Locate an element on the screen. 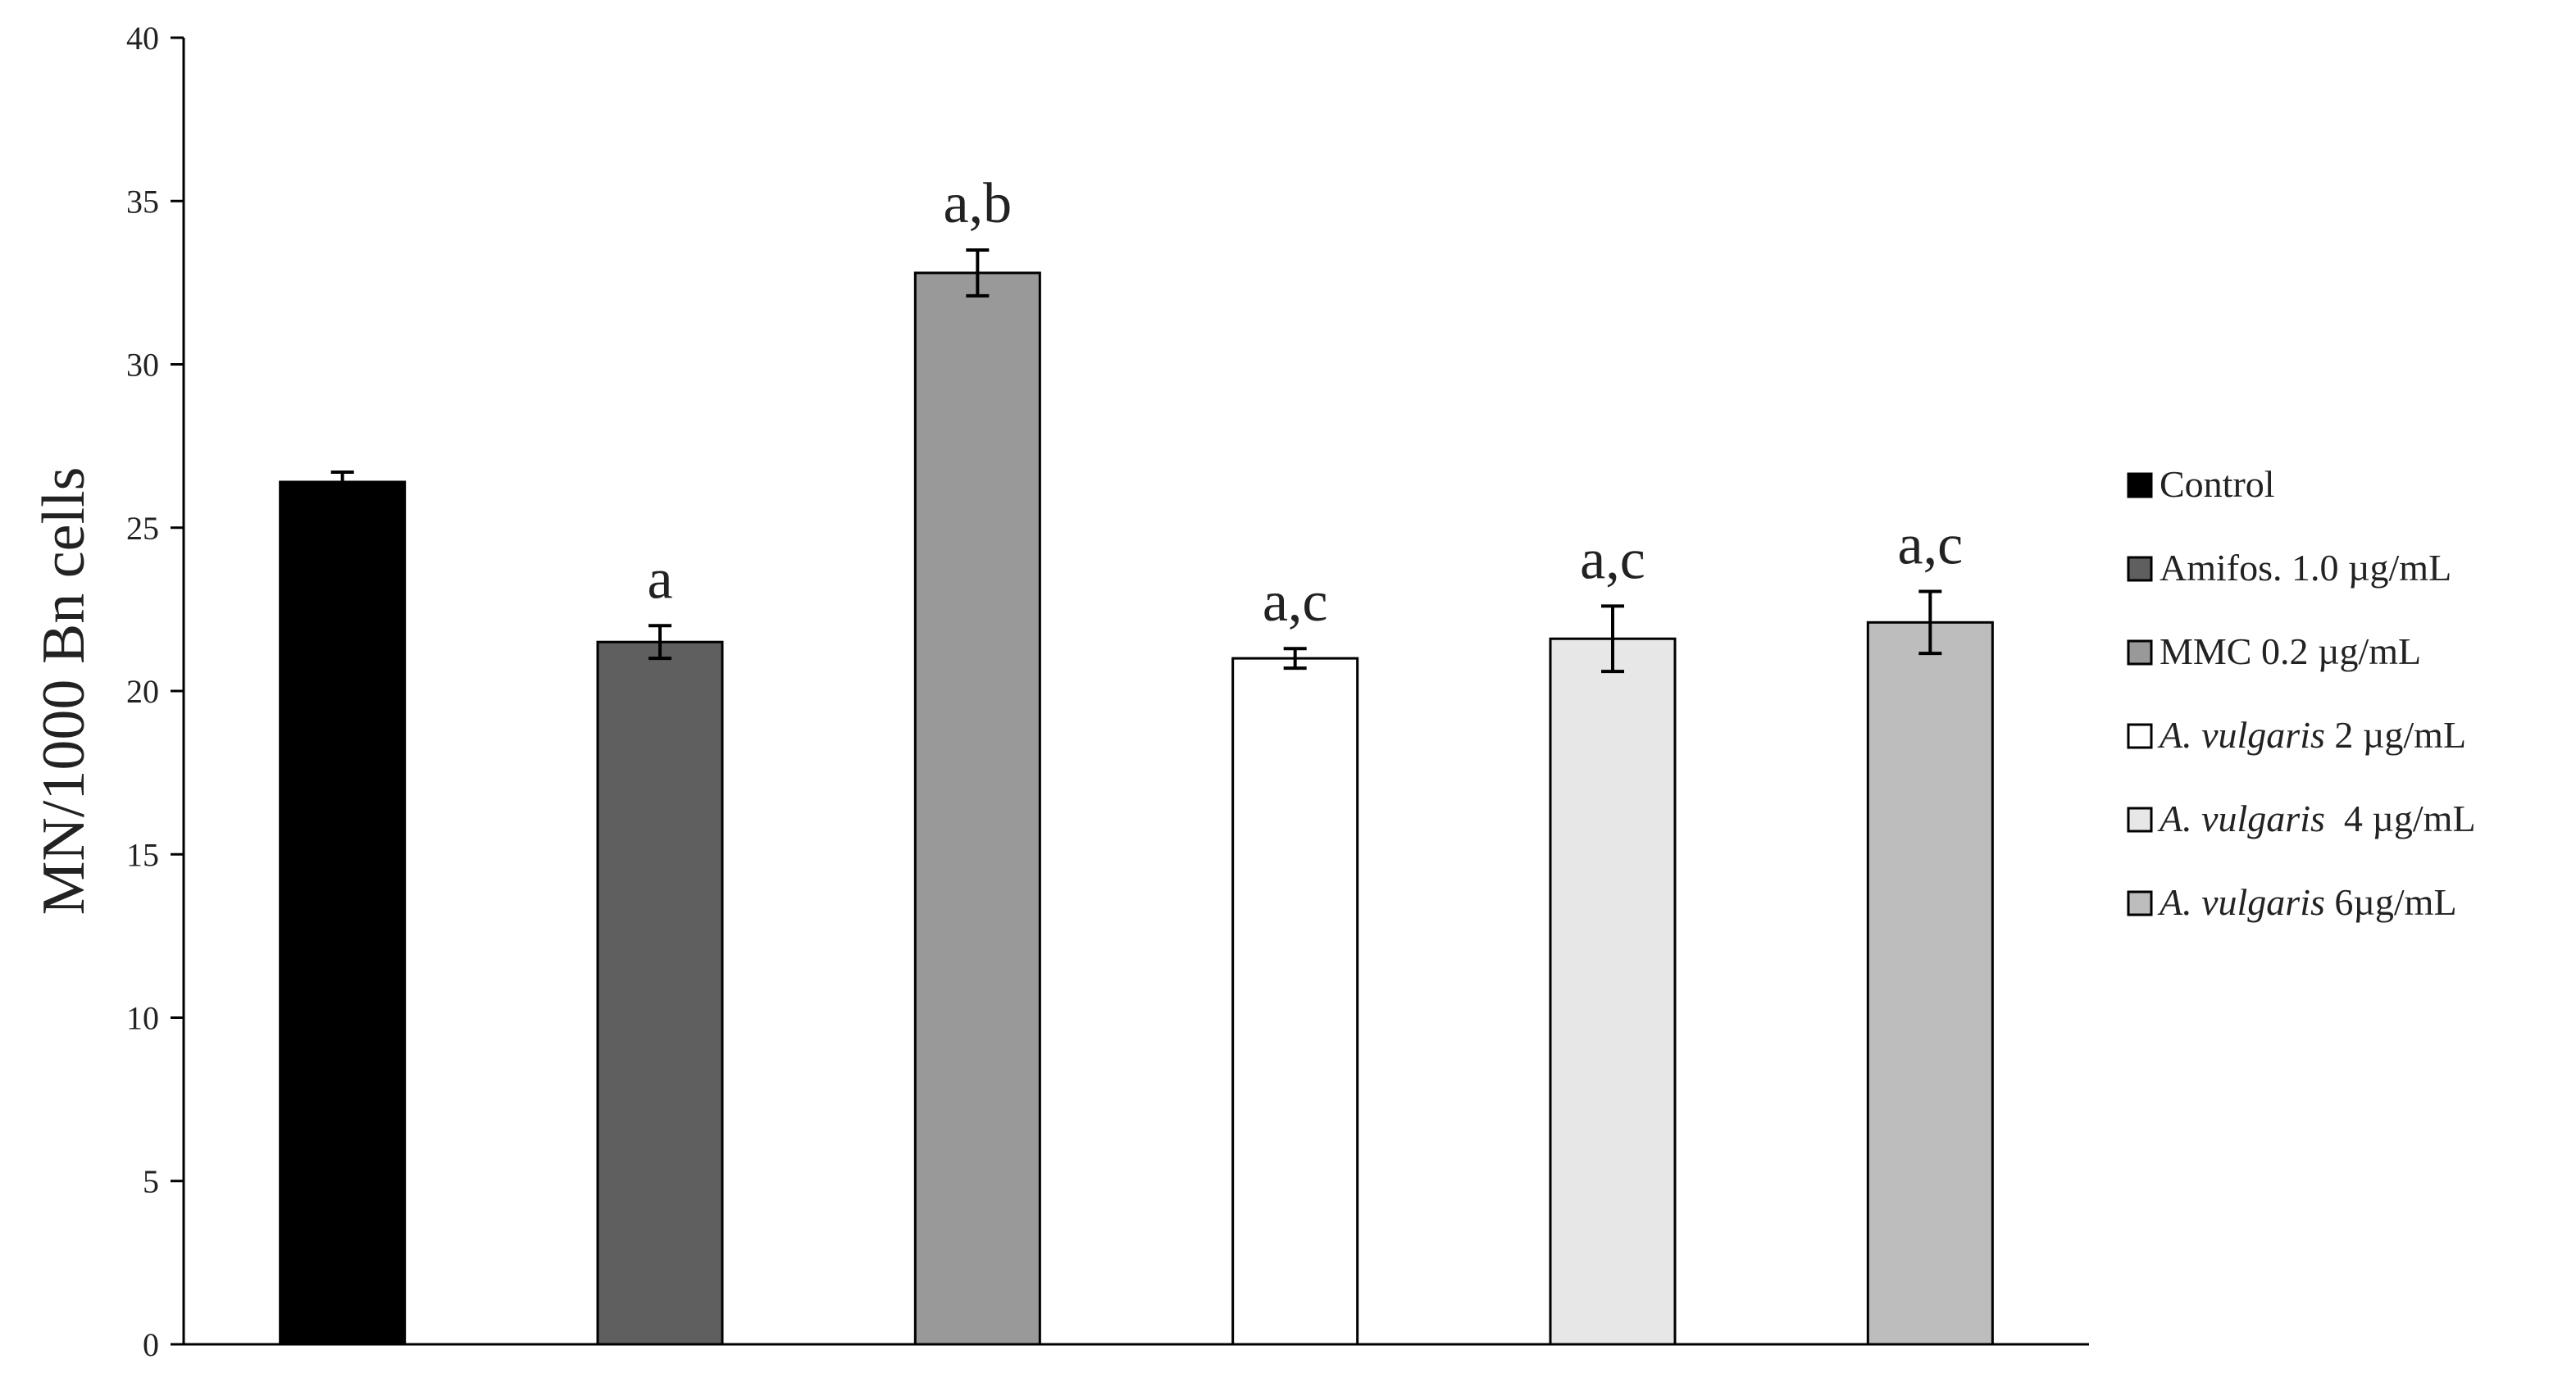 This screenshot has height=1373, width=2576. legend-label-3: A. vulgaris 2 µg/mL is located at coordinates (2311, 735).